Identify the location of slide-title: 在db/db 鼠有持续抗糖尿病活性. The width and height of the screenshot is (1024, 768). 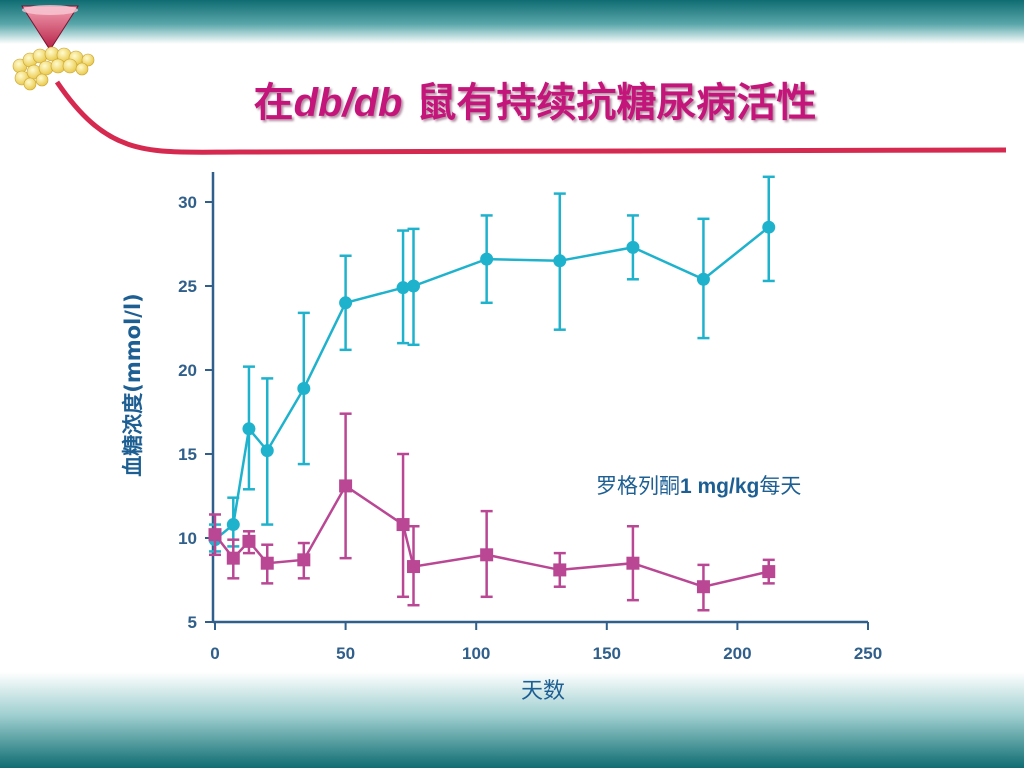
(512, 99).